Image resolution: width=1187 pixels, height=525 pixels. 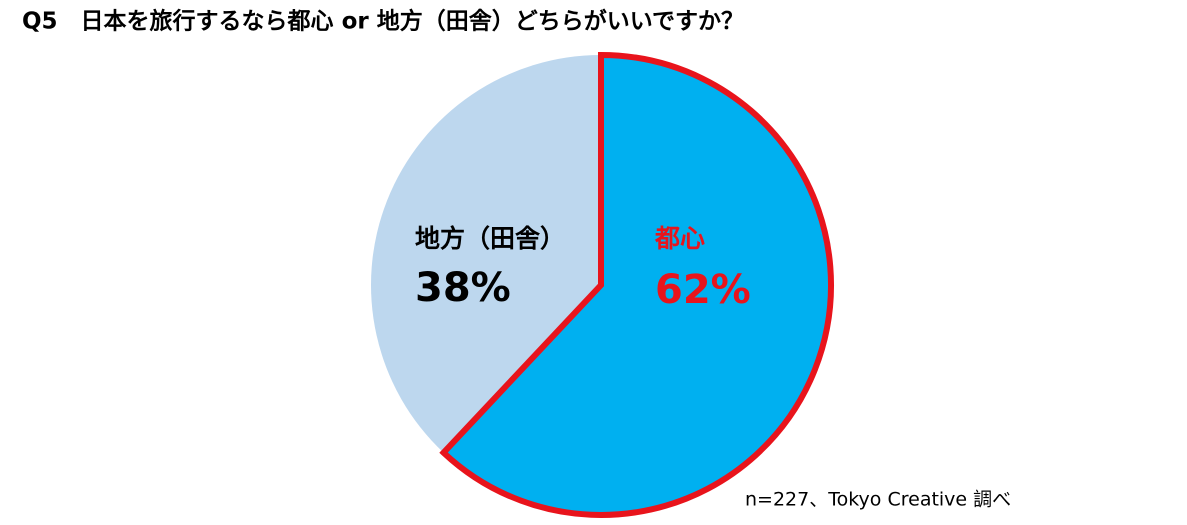 What do you see at coordinates (463, 288) in the screenshot?
I see `slice-value-label: 38%` at bounding box center [463, 288].